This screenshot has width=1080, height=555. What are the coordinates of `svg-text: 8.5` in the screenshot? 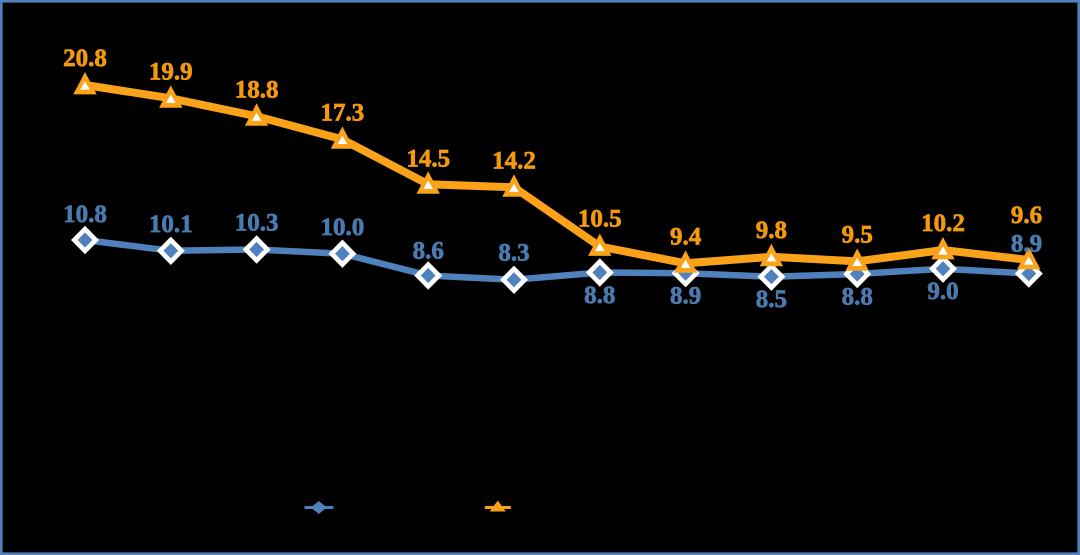 It's located at (771, 299).